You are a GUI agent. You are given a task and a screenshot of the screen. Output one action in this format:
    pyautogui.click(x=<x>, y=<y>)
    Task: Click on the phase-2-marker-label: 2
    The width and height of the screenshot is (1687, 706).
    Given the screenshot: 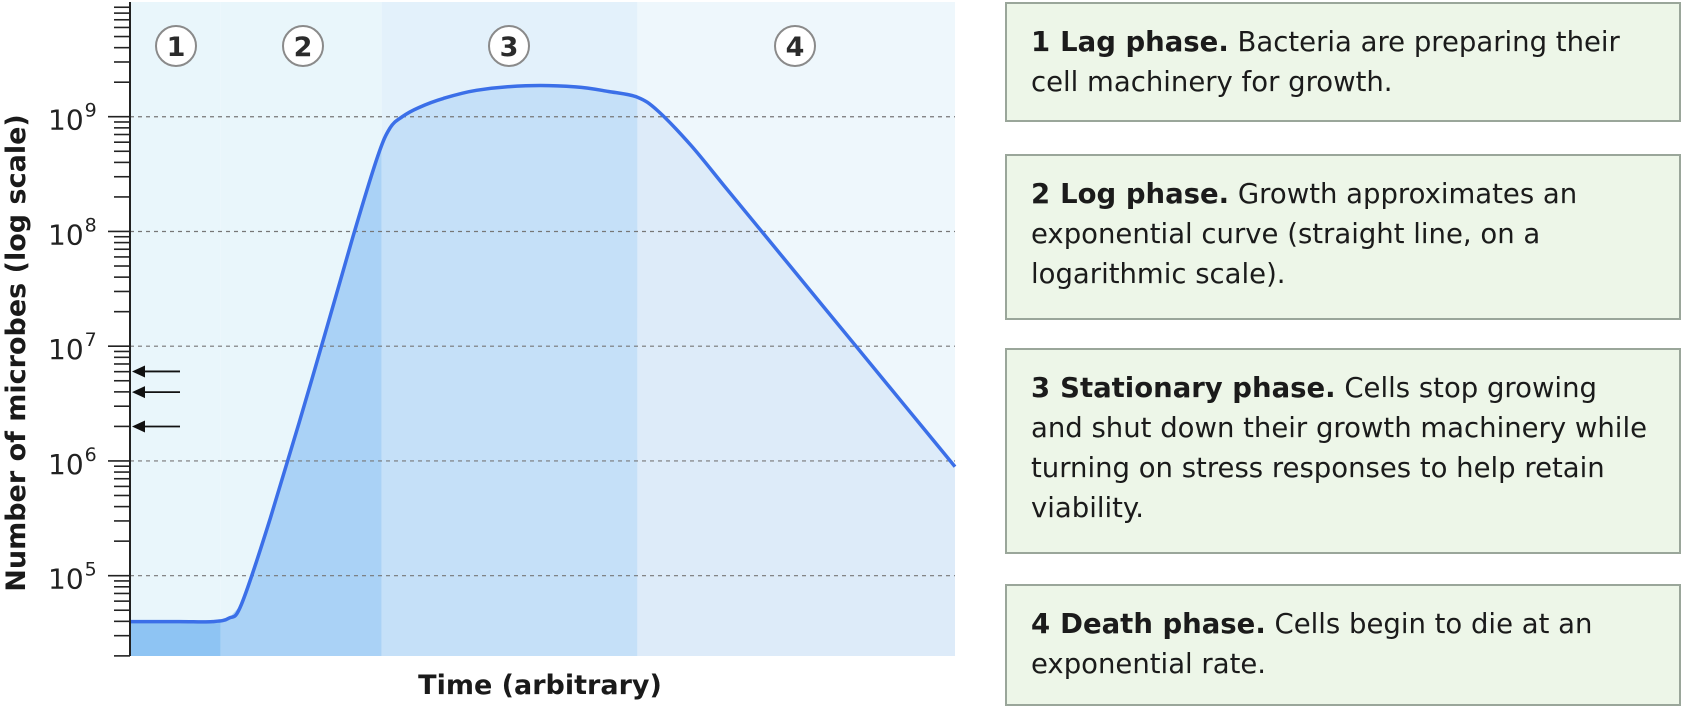 What is the action you would take?
    pyautogui.click(x=303, y=47)
    